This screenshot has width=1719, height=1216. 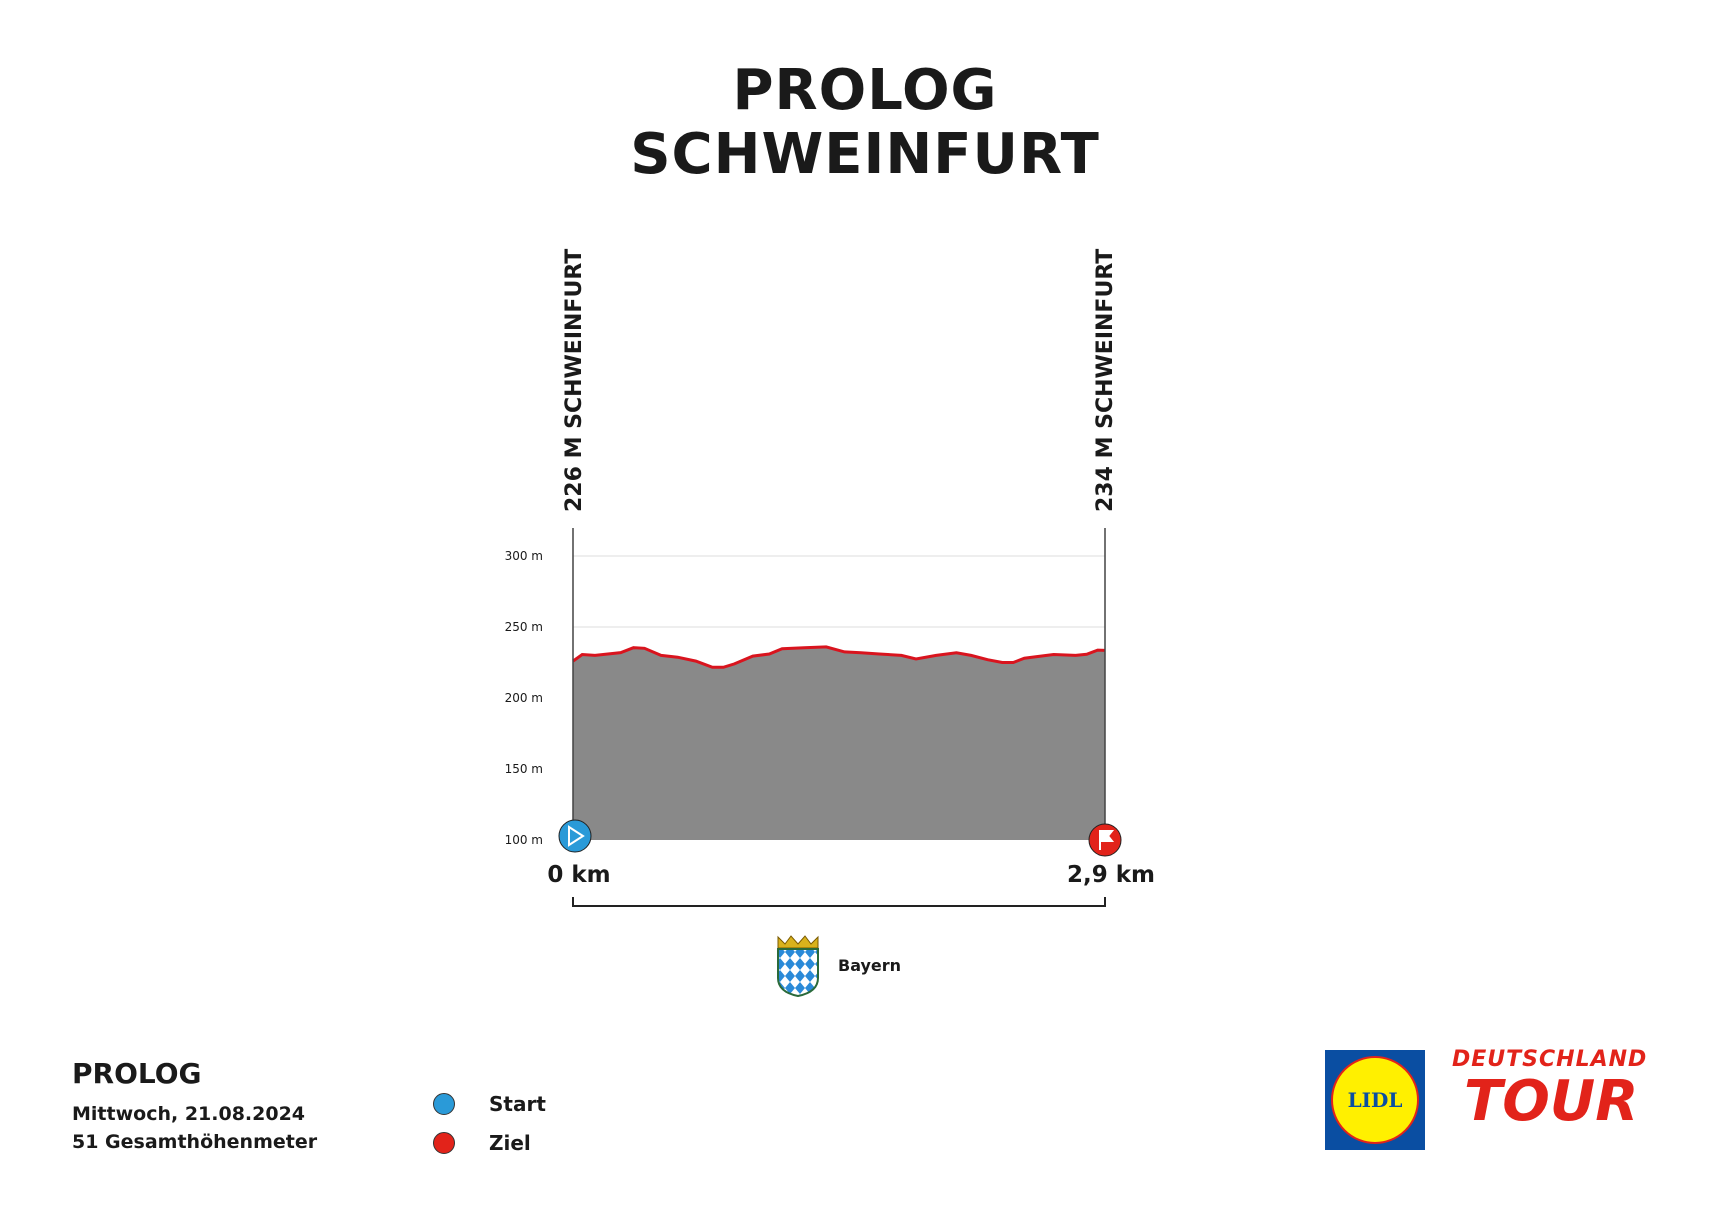 What do you see at coordinates (524, 769) in the screenshot?
I see `y-tick-label: 150 m` at bounding box center [524, 769].